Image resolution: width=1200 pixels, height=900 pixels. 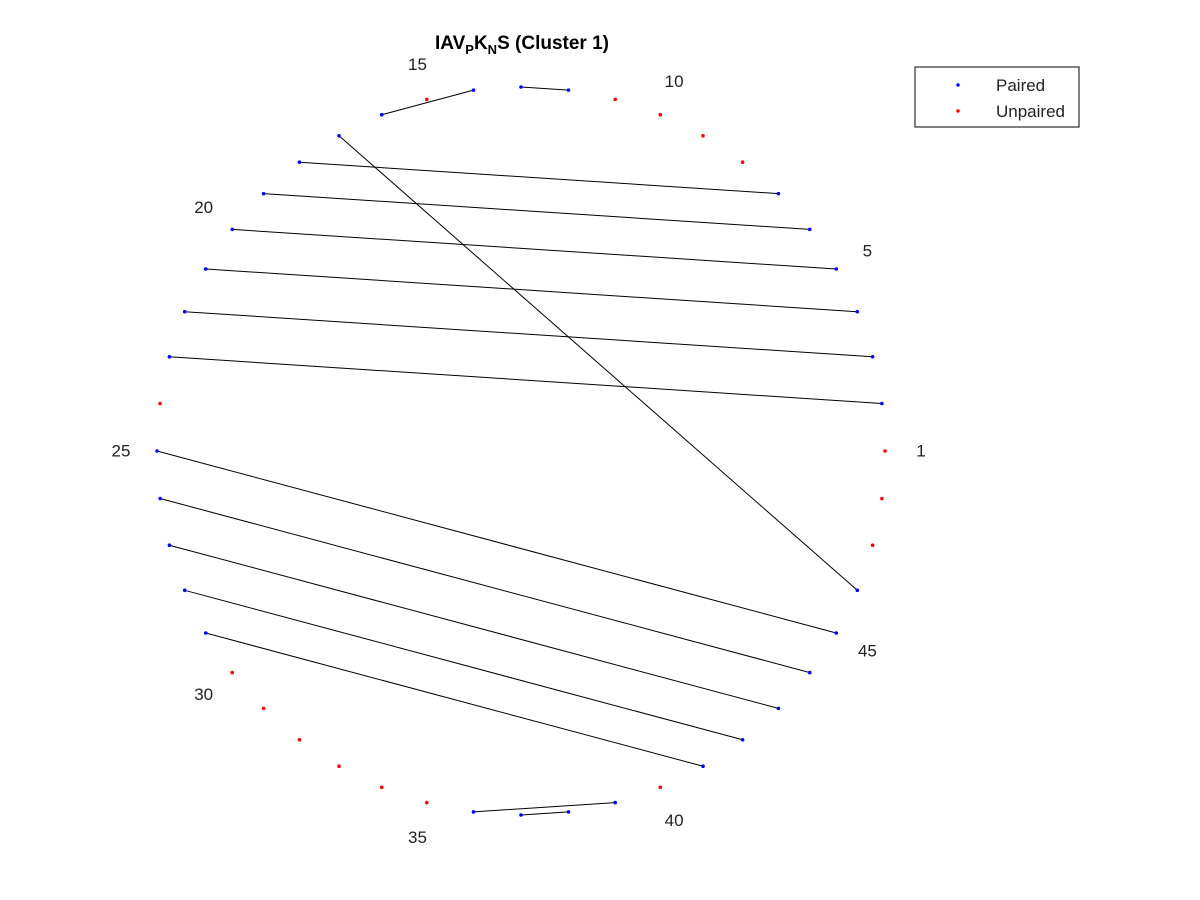 I want to click on position-label-30: 30, so click(x=203, y=694).